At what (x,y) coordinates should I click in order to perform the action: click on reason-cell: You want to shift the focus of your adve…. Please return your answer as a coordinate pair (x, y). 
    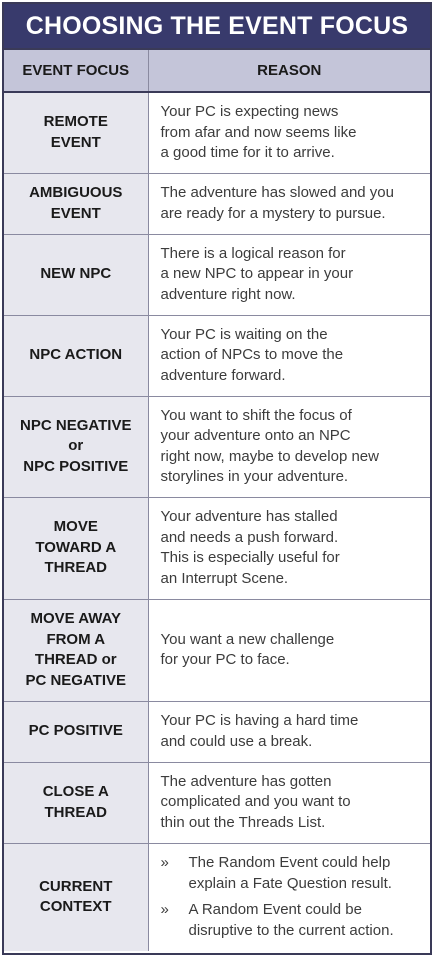
    Looking at the image, I should click on (289, 446).